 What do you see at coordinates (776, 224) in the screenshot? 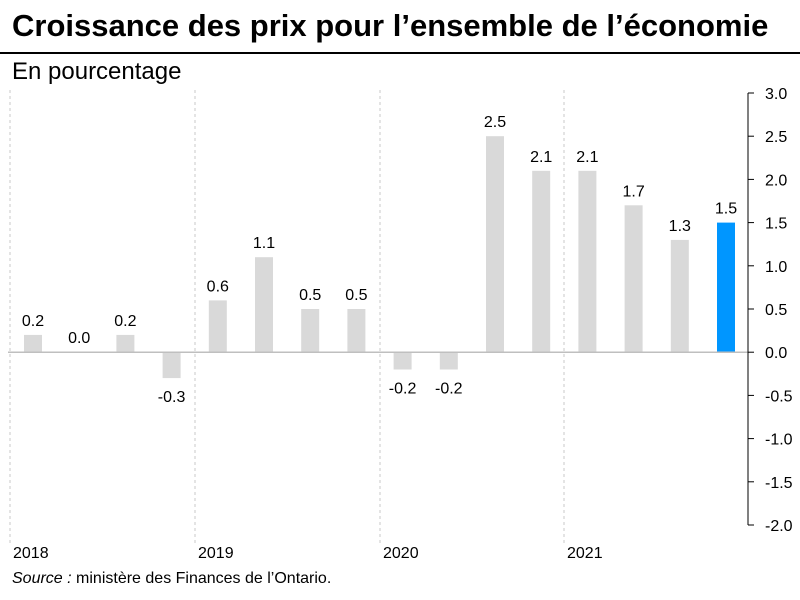
I see `y-tick-label: 1.5` at bounding box center [776, 224].